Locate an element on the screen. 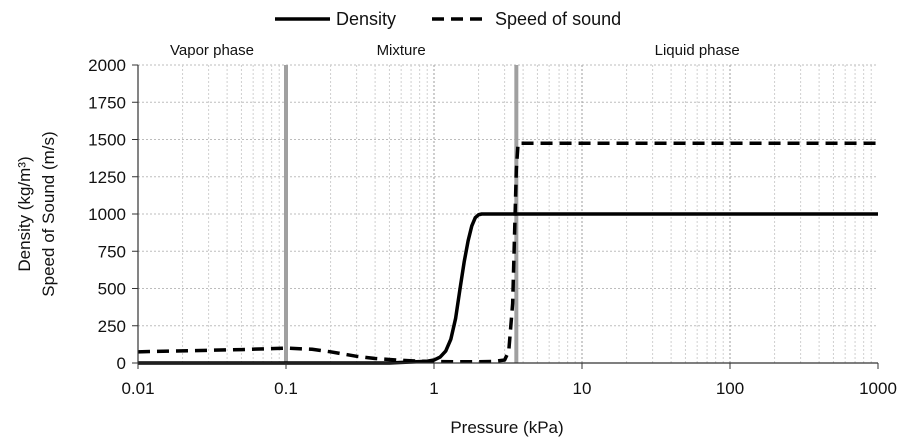 This screenshot has width=901, height=441. x-tick-label: 1000 is located at coordinates (878, 388).